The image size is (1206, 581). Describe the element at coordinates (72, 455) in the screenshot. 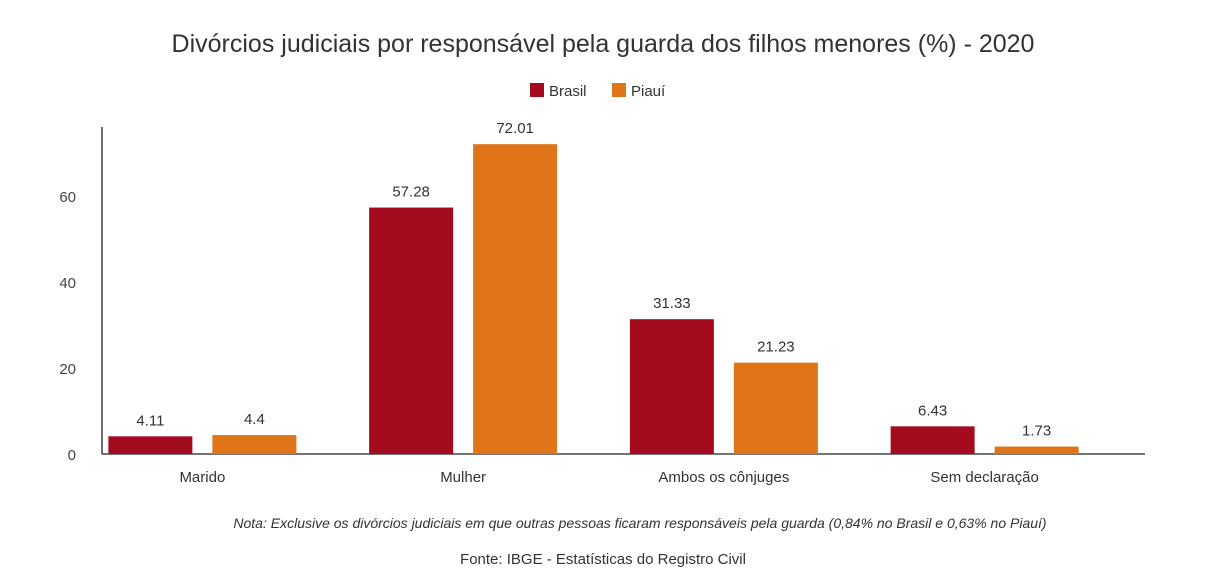

I see `y-tick-label: 0` at that location.